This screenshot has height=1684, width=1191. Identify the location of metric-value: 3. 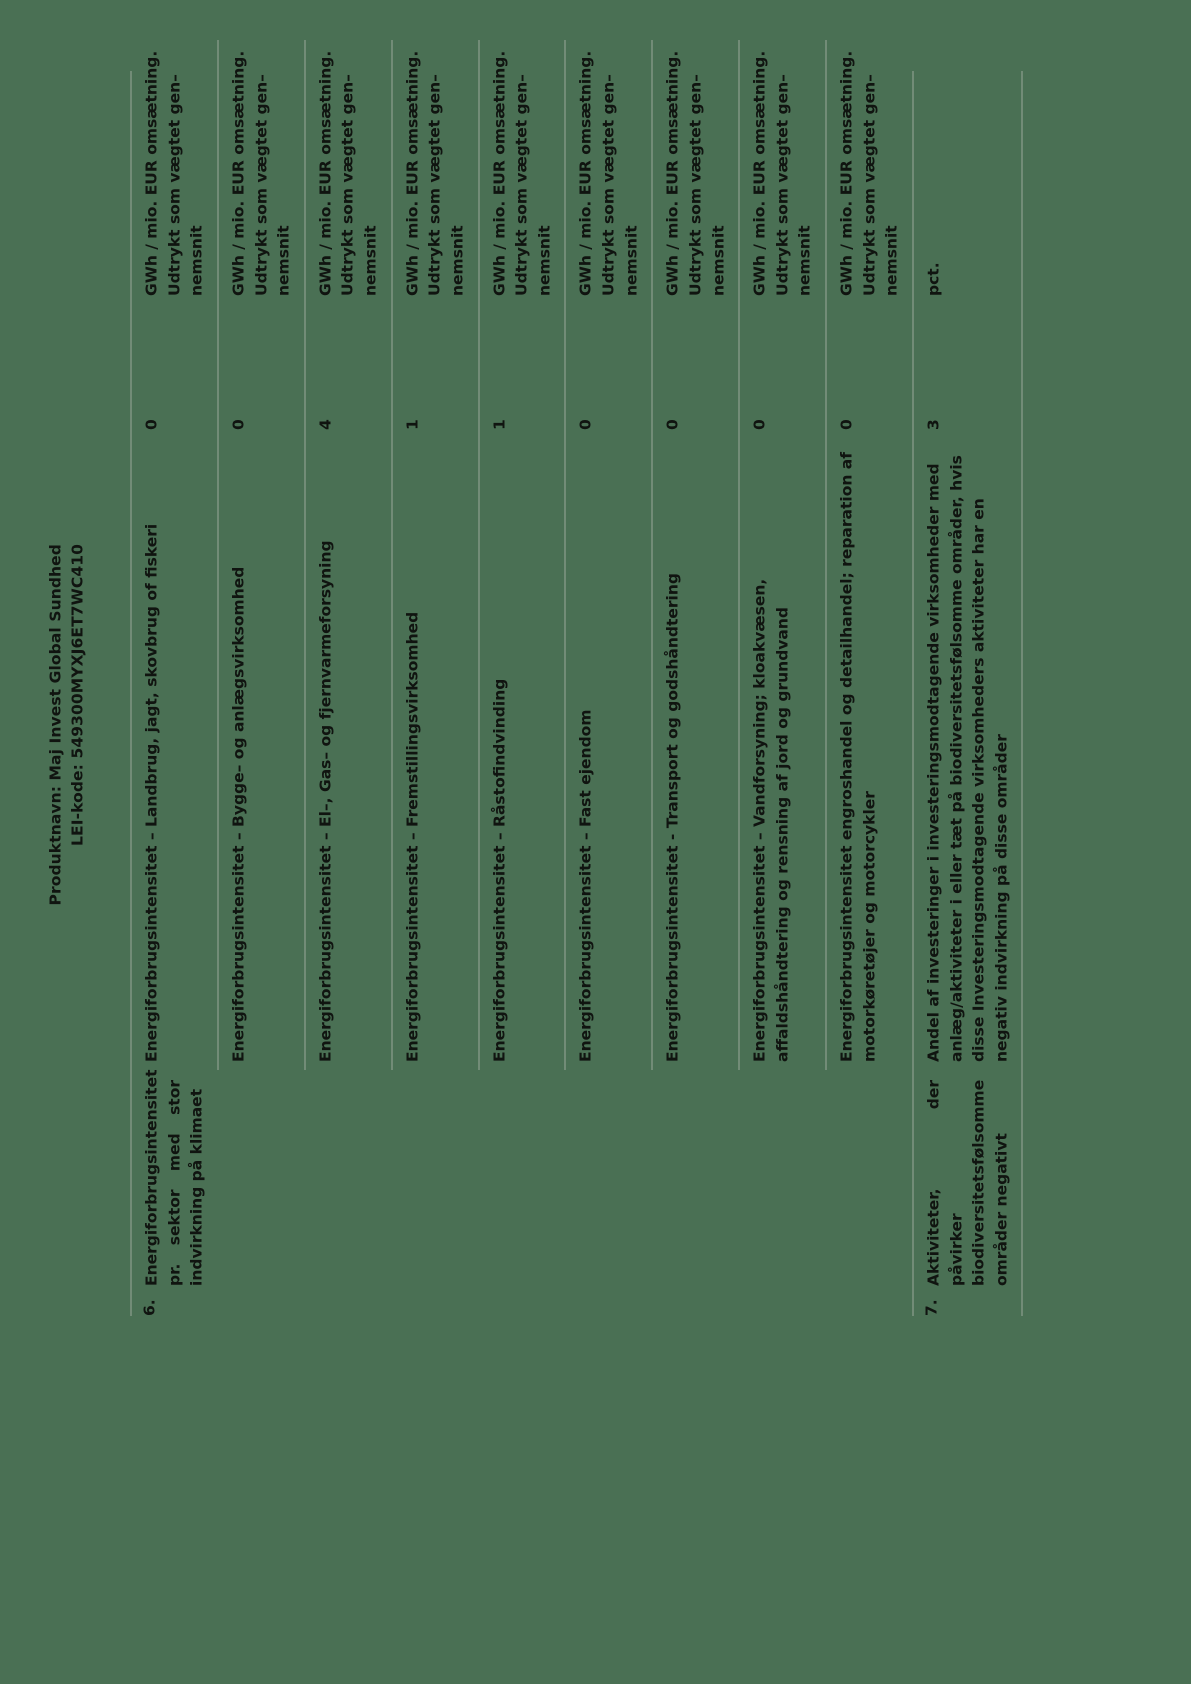
(932, 424).